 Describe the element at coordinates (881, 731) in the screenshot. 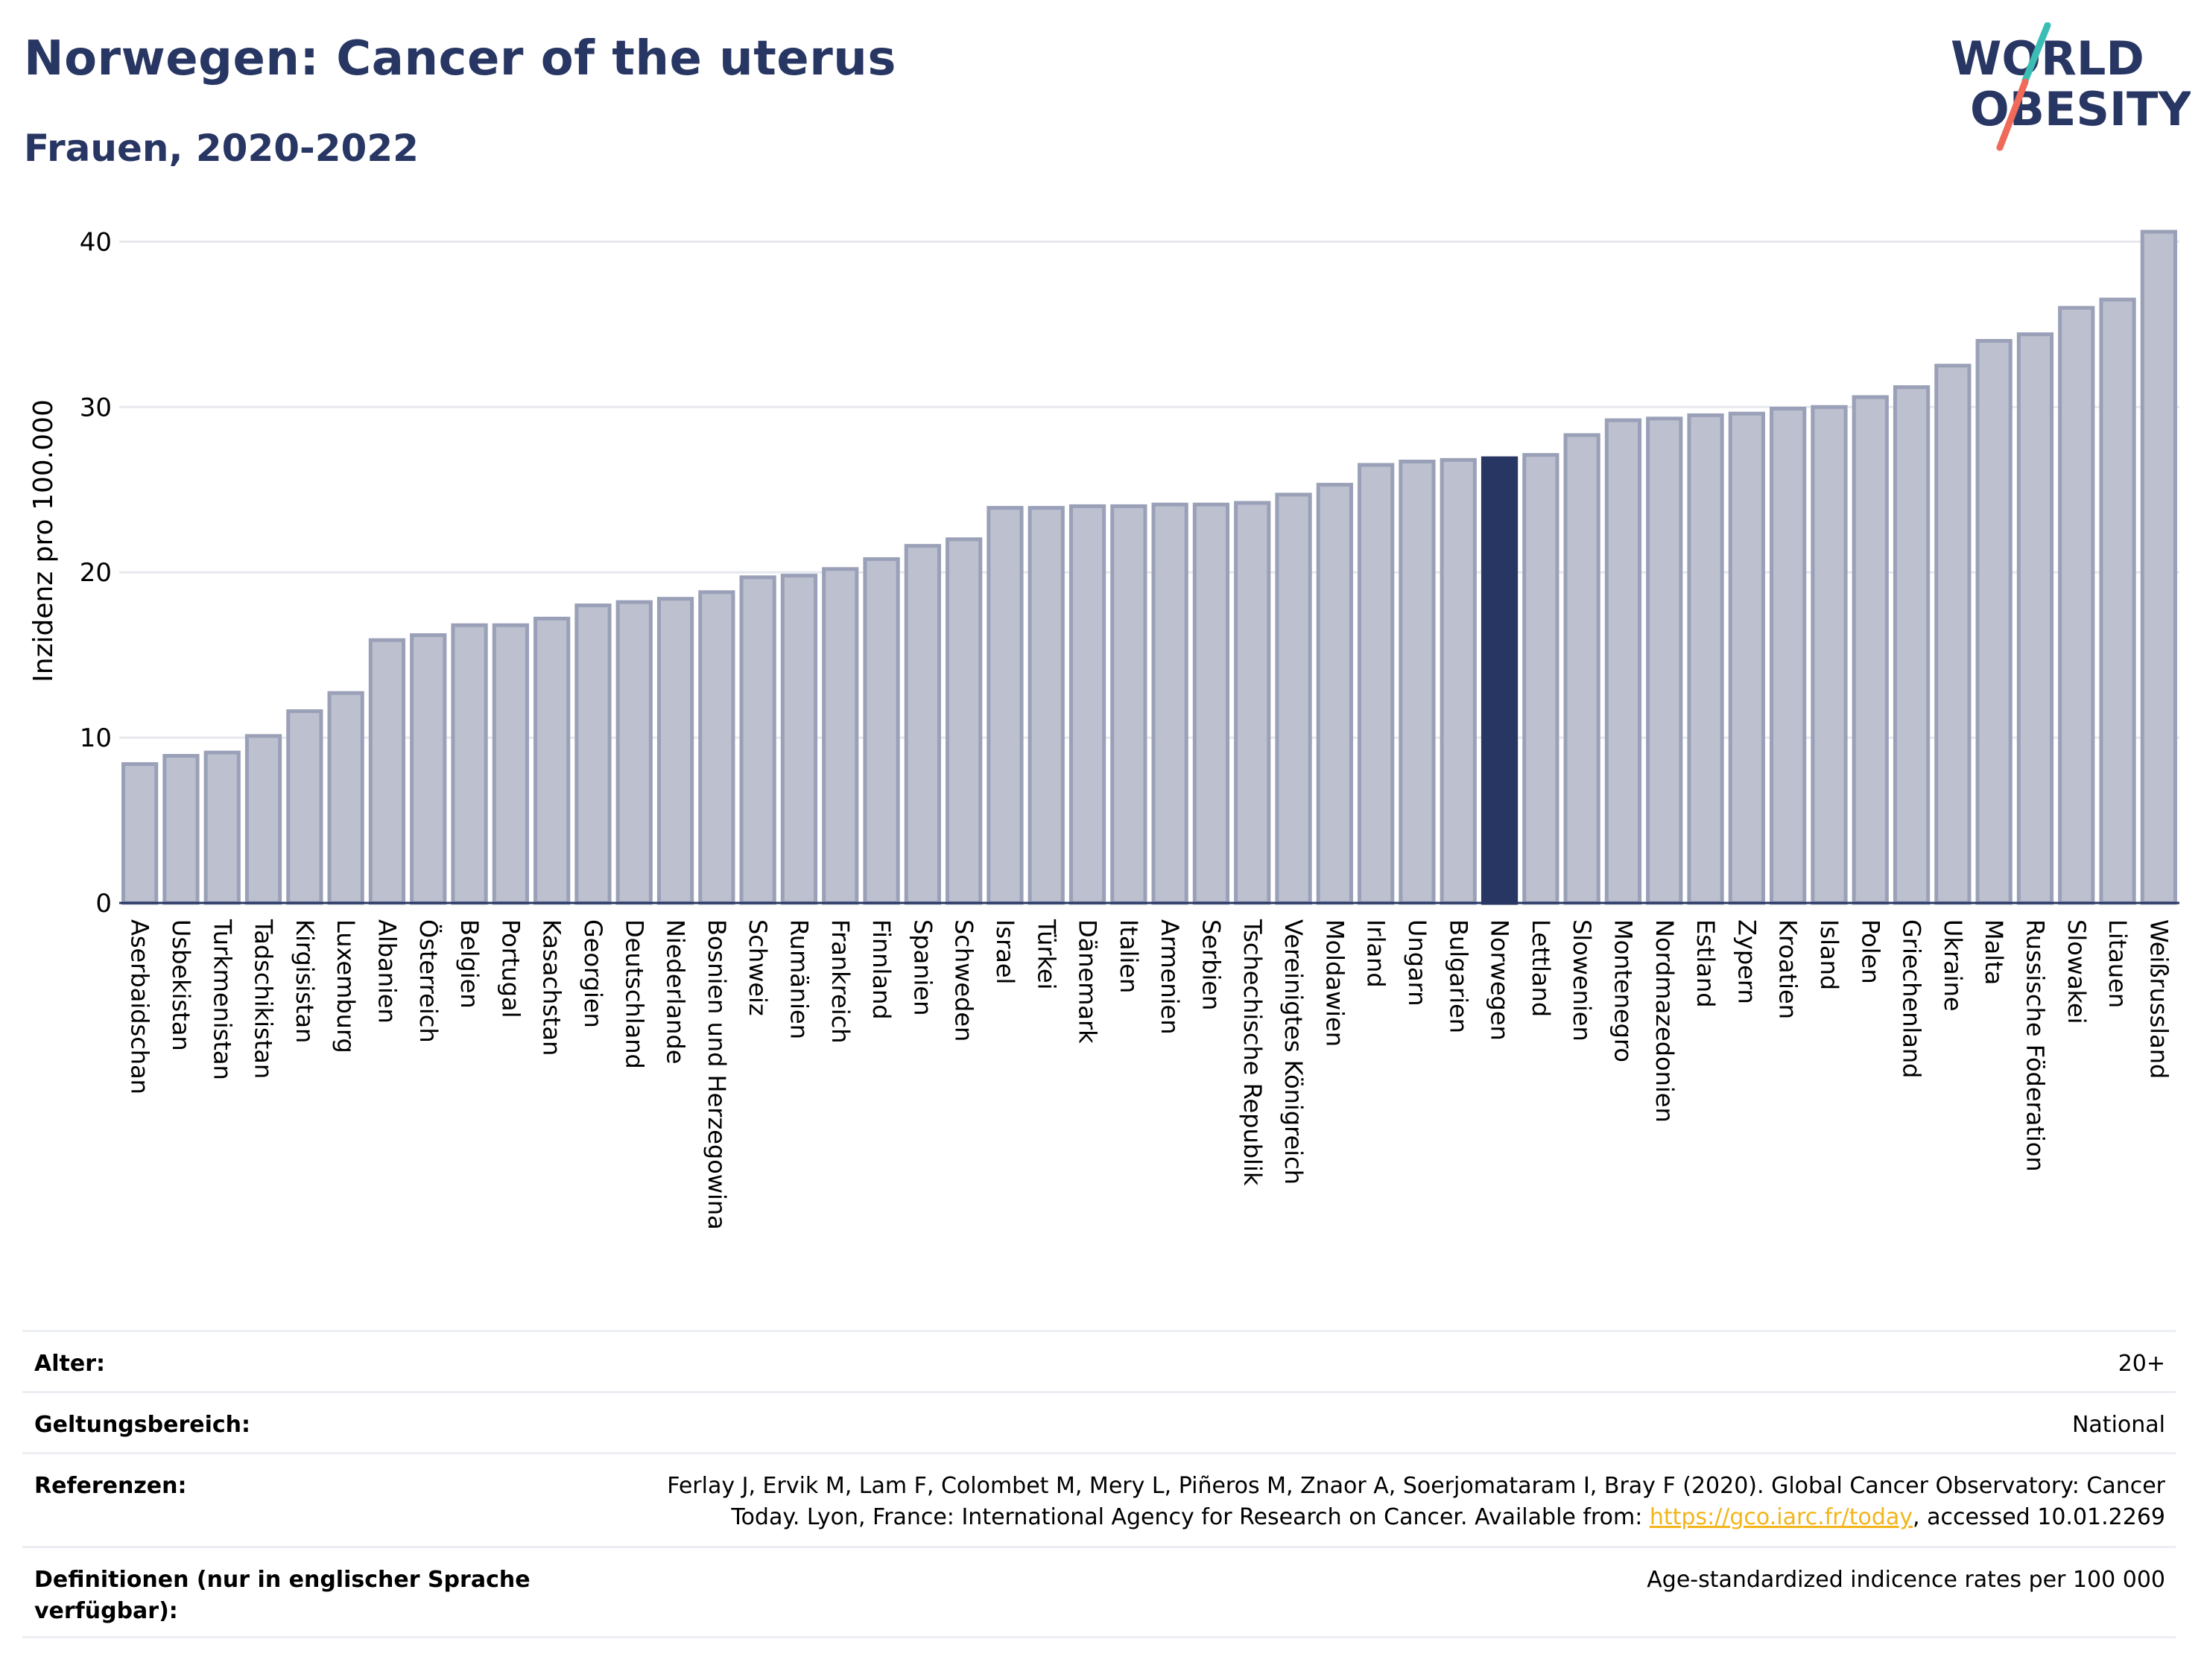

I see `bar-finnland` at that location.